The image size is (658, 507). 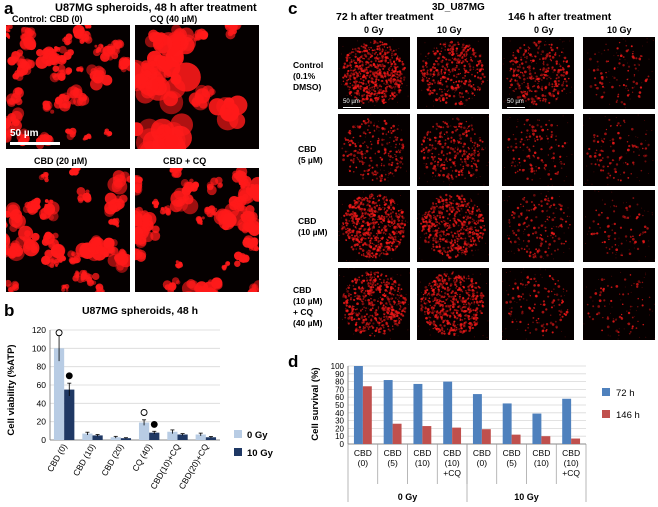 What do you see at coordinates (374, 30) in the screenshot?
I see `panel-c-dose-0gy-72h: 0 Gy` at bounding box center [374, 30].